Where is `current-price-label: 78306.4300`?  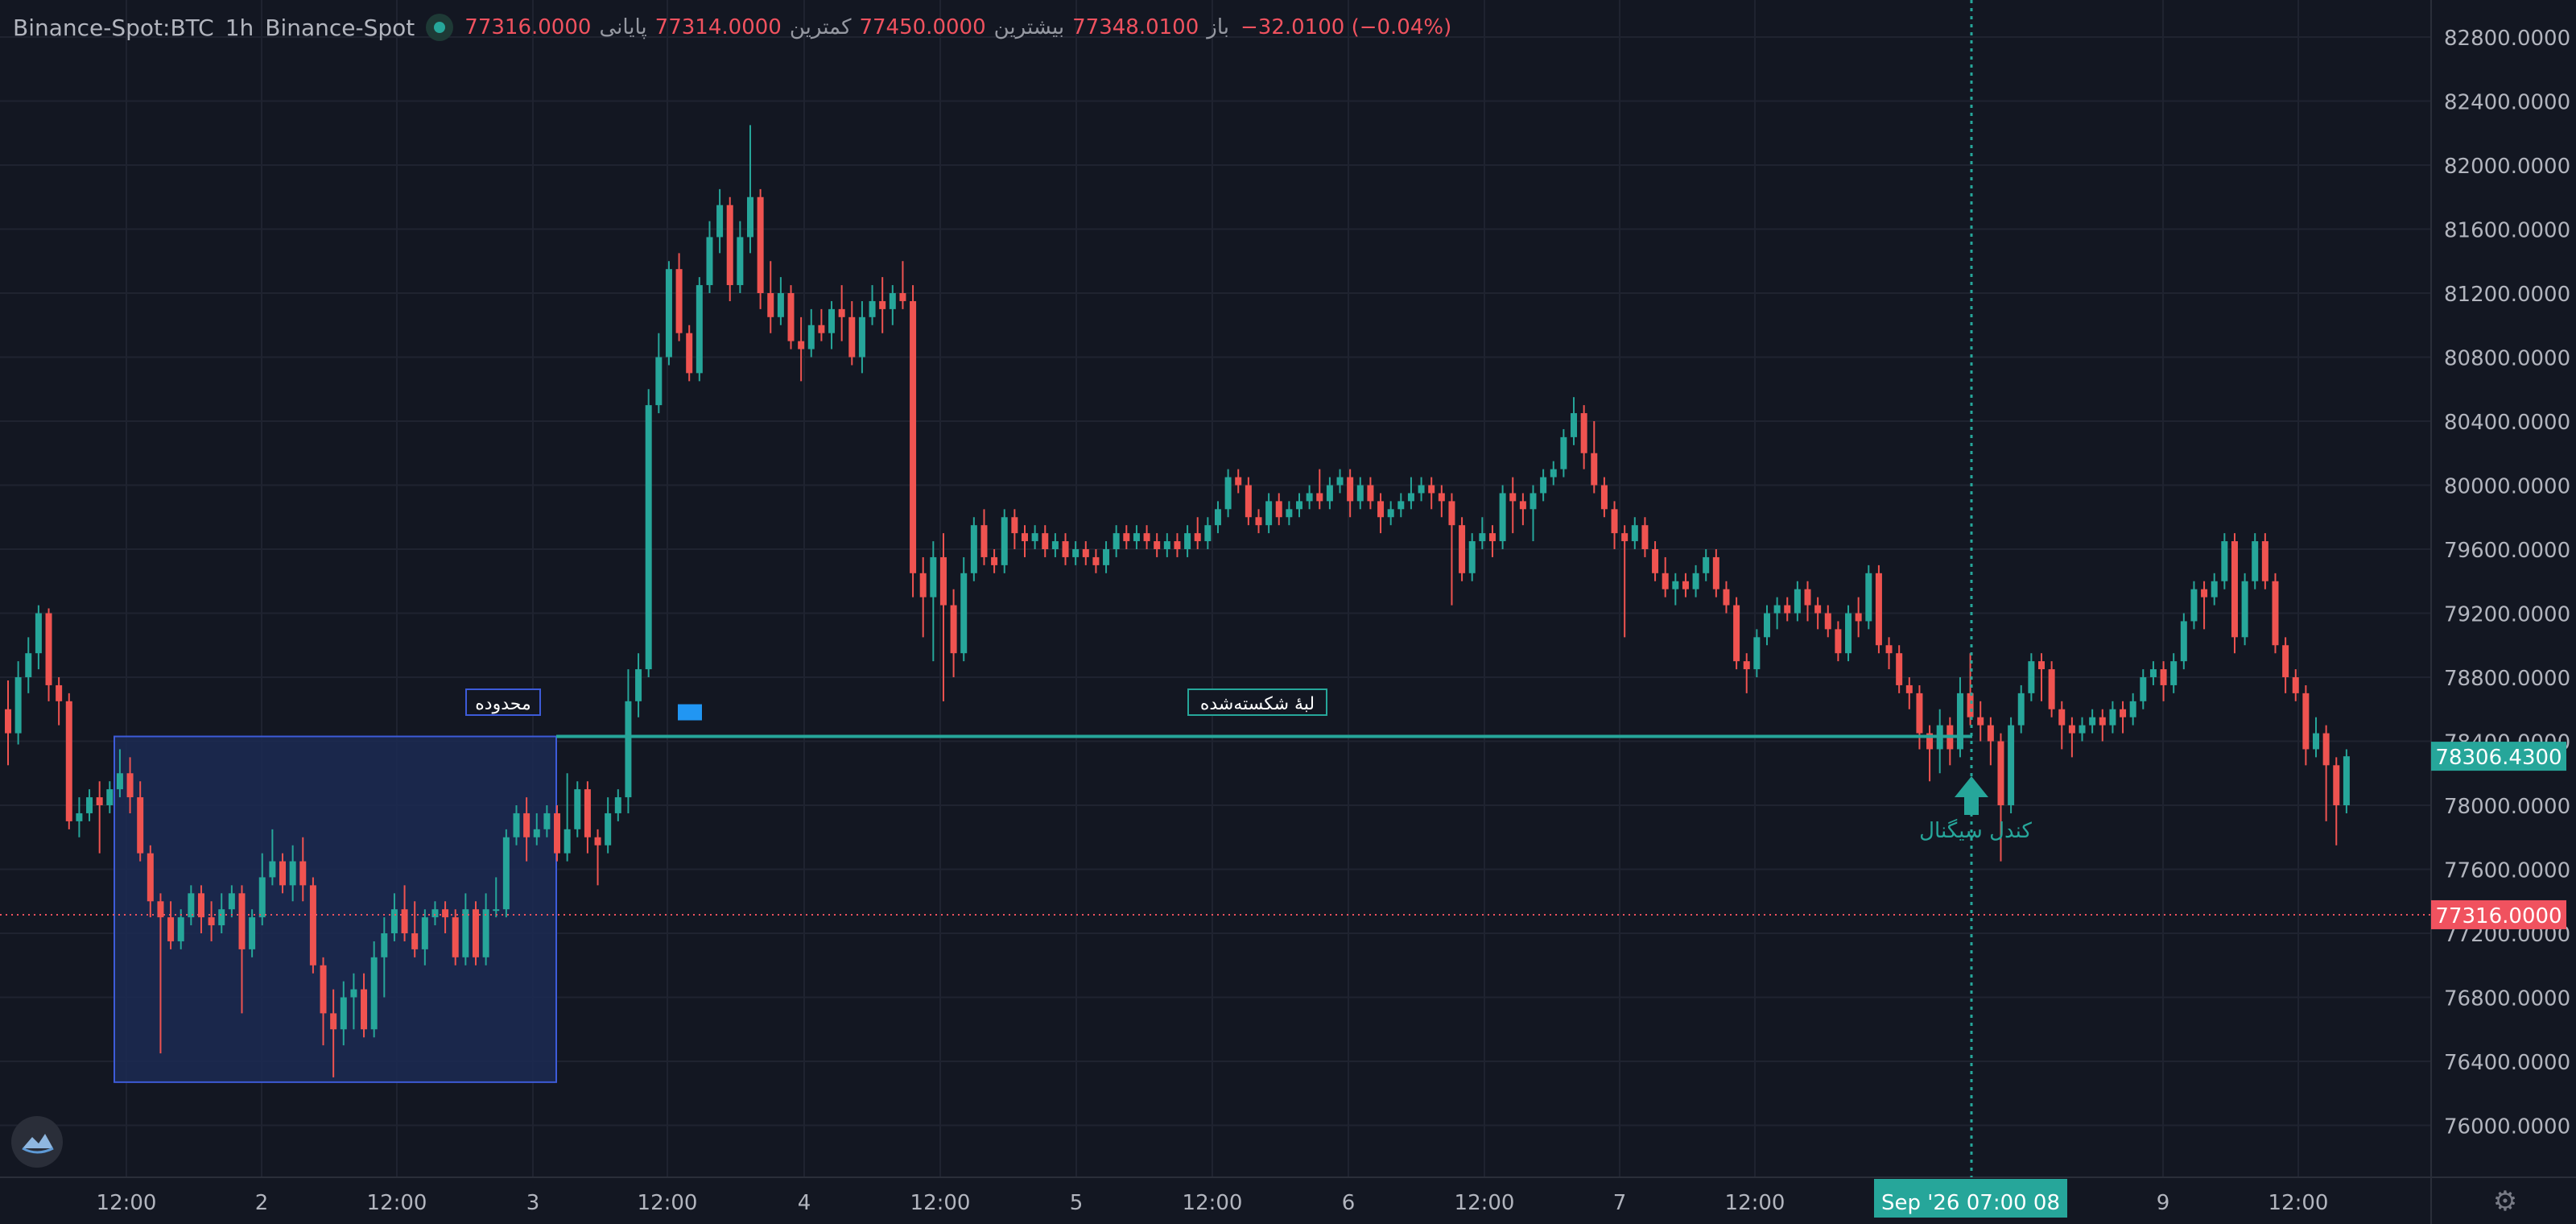 current-price-label: 78306.4300 is located at coordinates (2498, 758).